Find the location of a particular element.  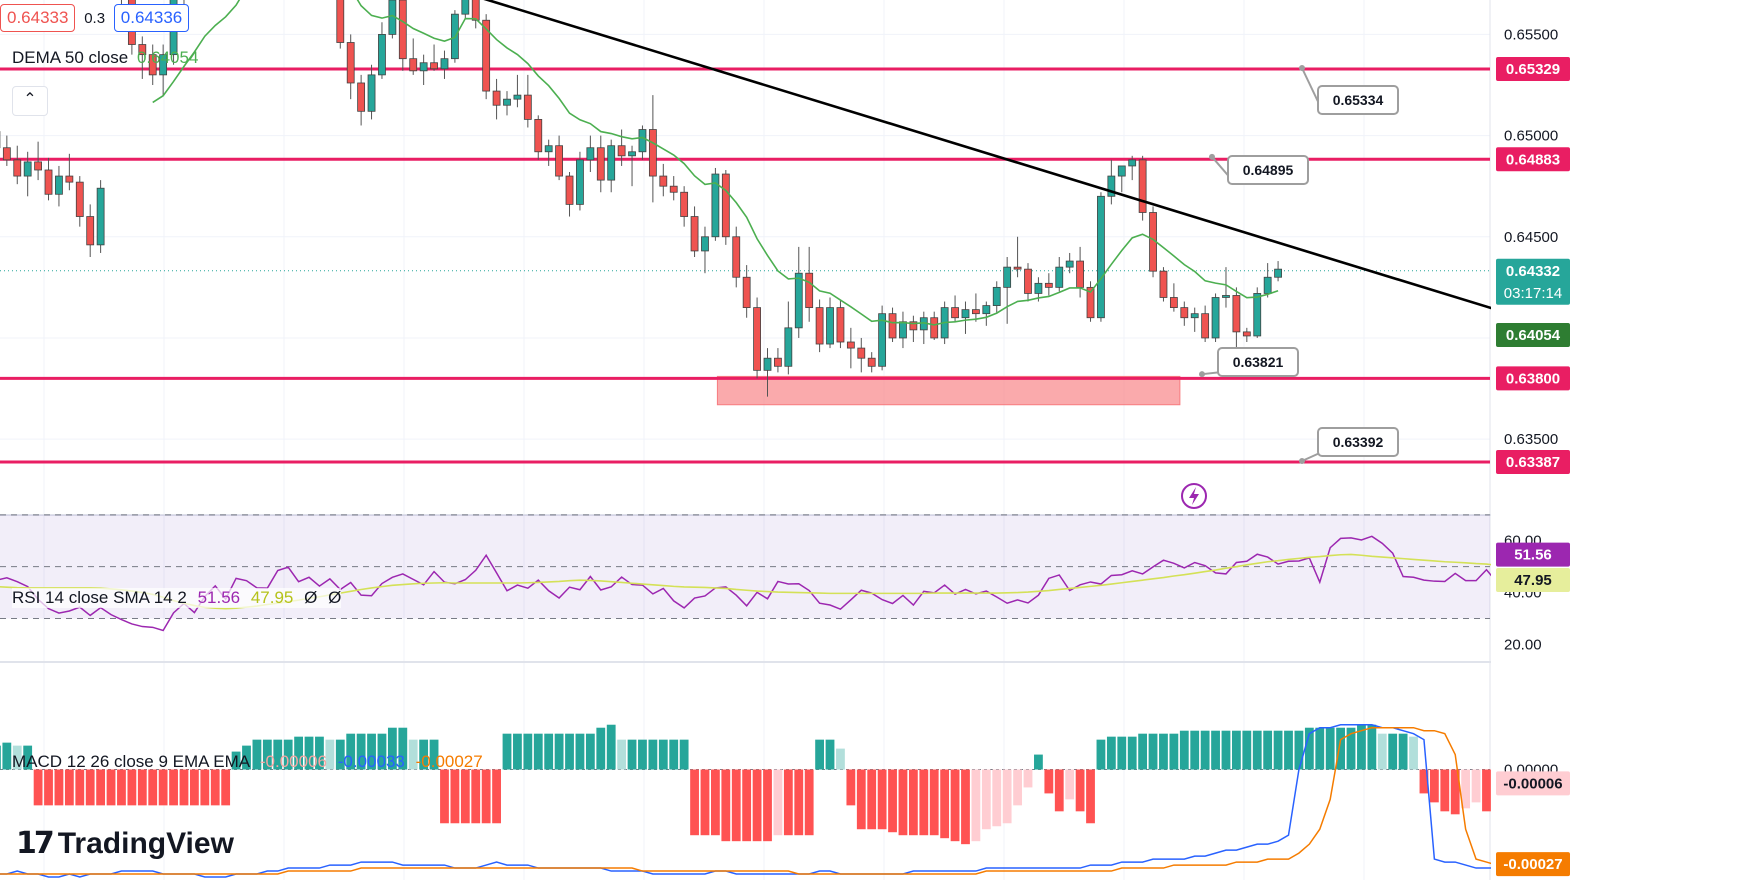

callout-anchor is located at coordinates (1302, 461).